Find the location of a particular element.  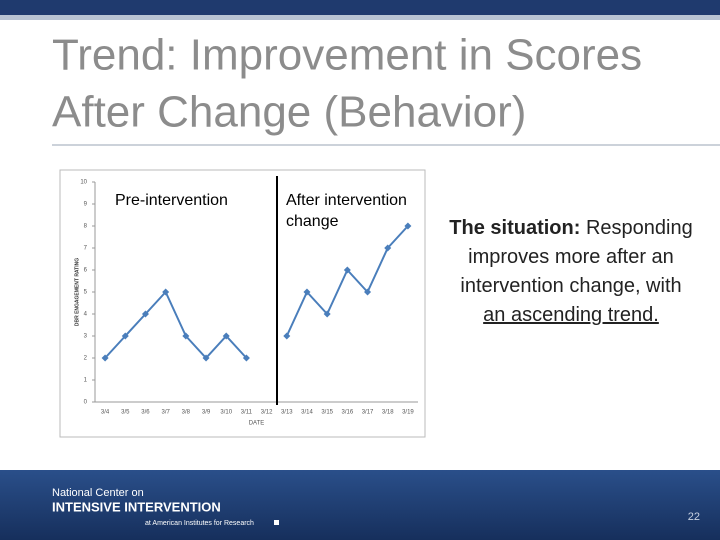

annotation: After intervention change is located at coordinates (346, 211).